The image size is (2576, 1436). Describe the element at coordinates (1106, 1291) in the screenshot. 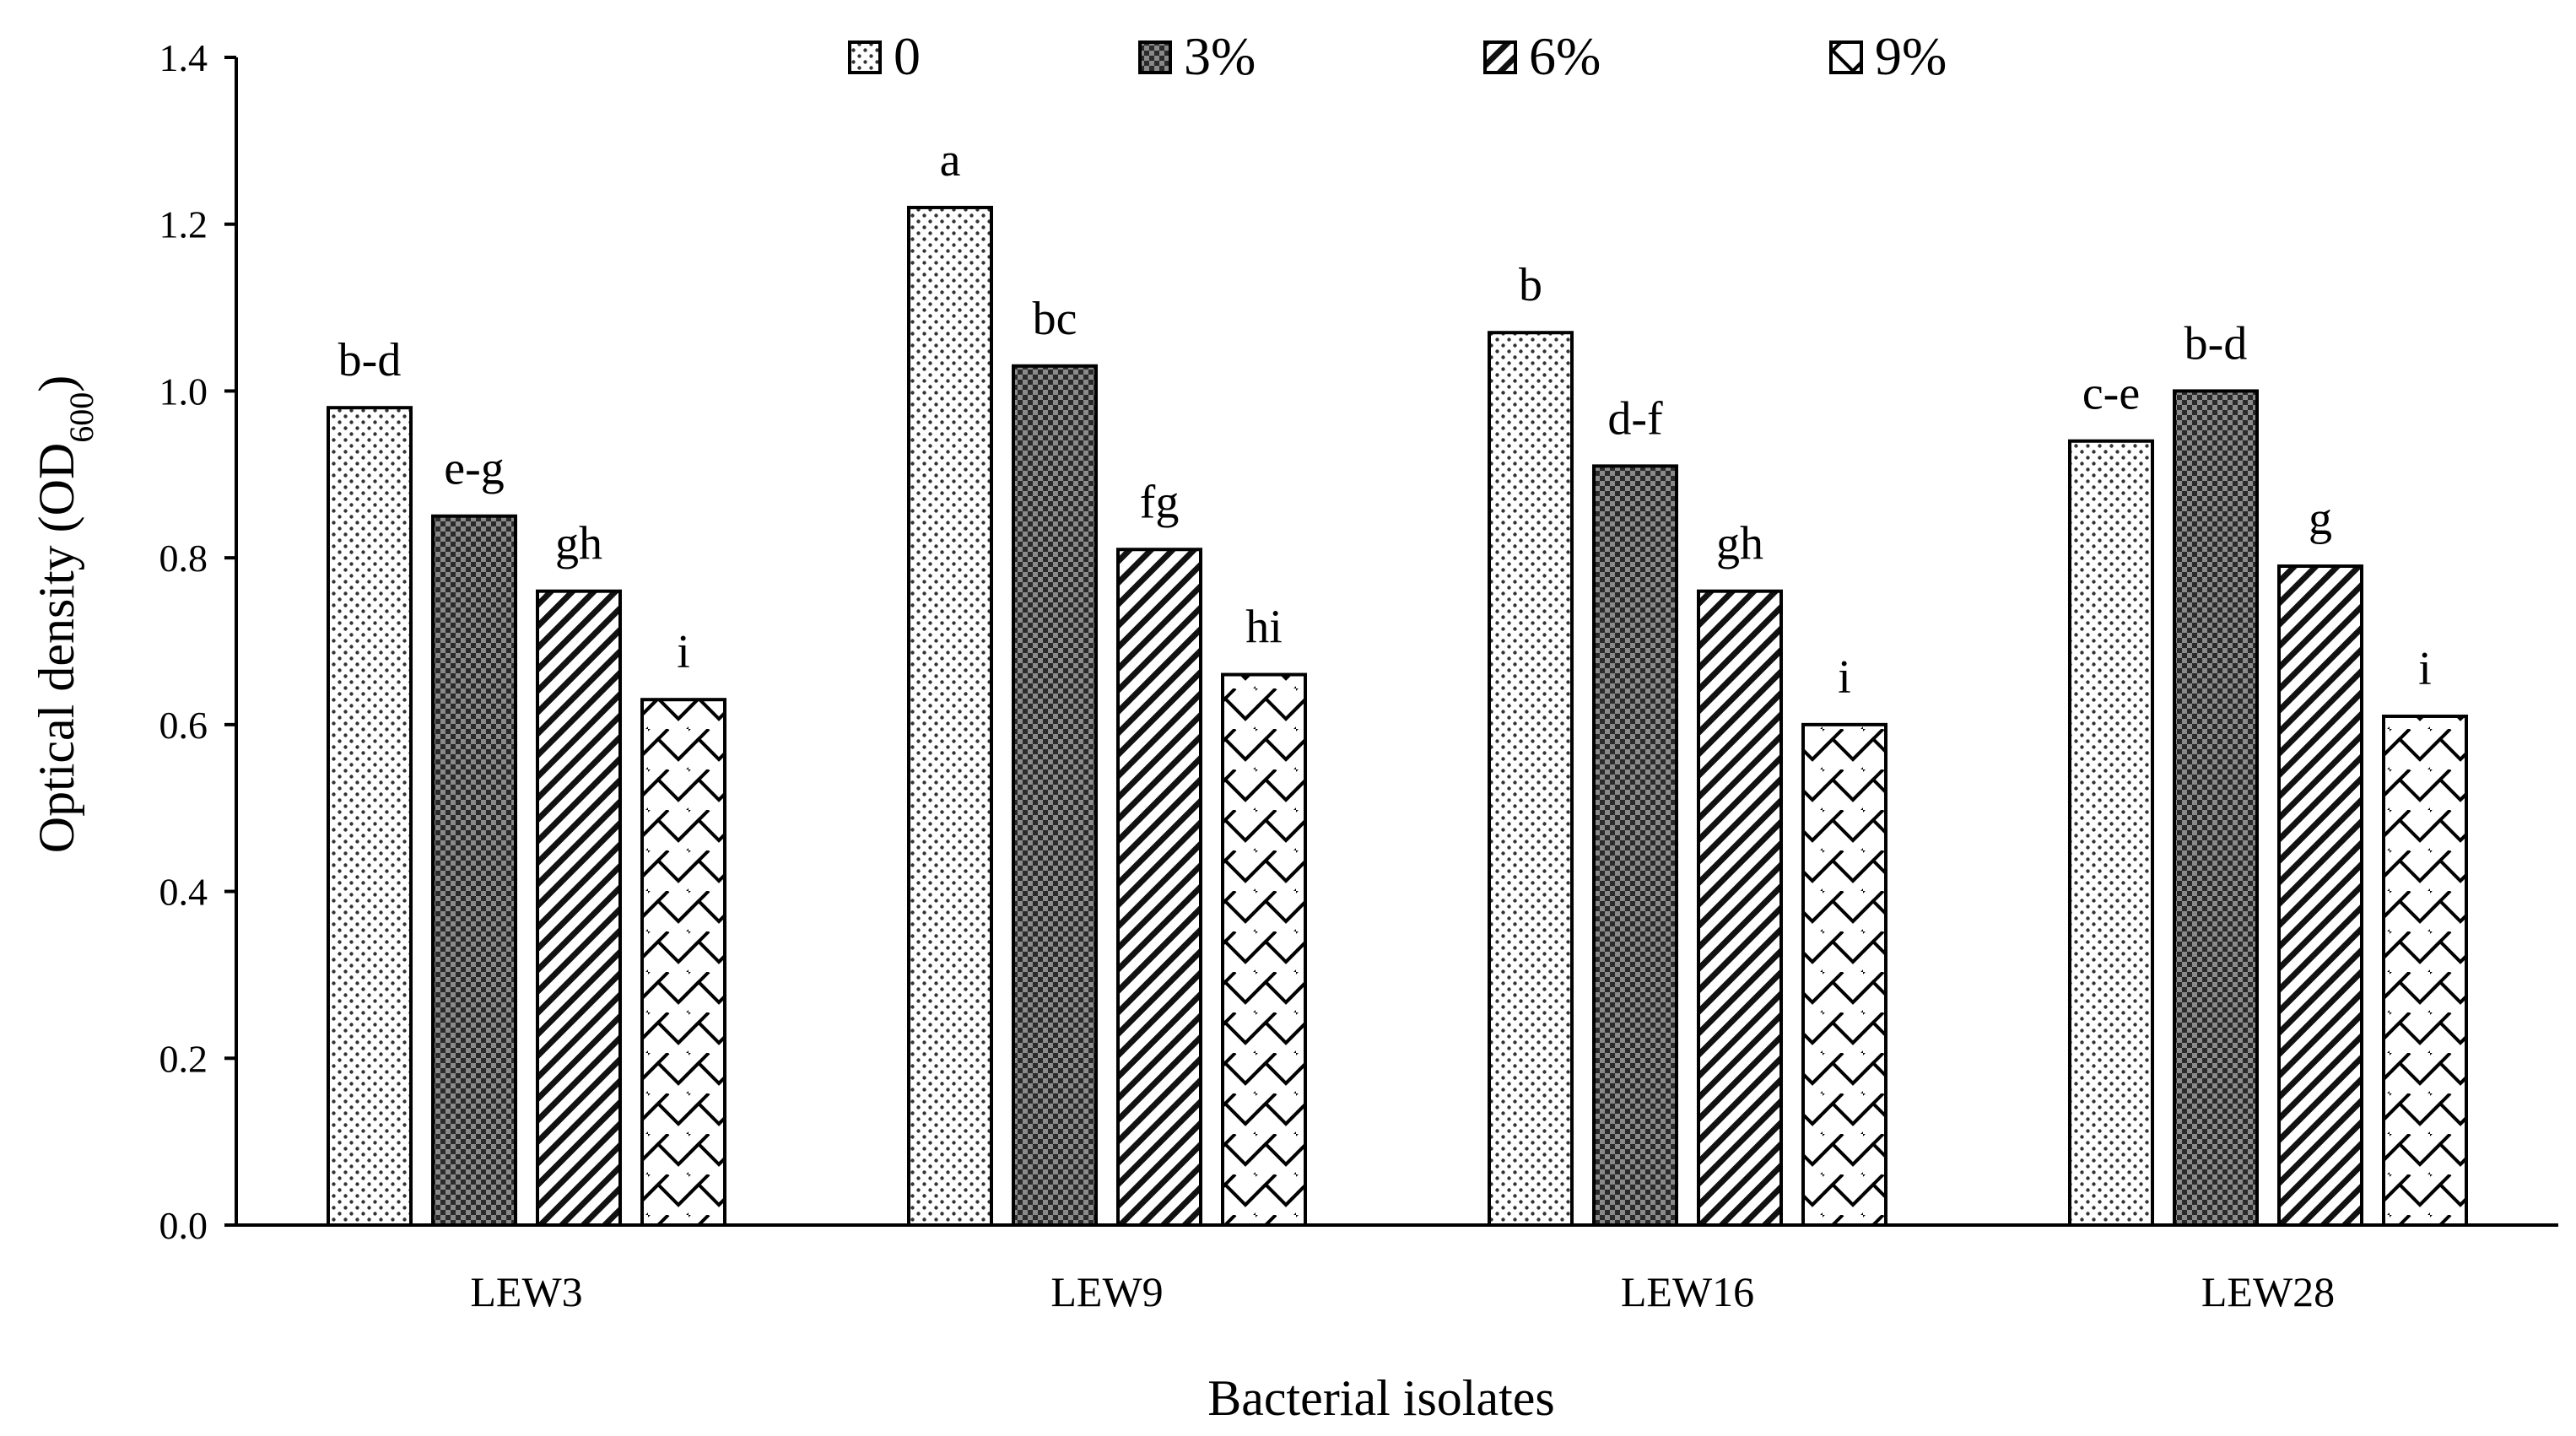

I see `x-tick-label: LEW9` at that location.